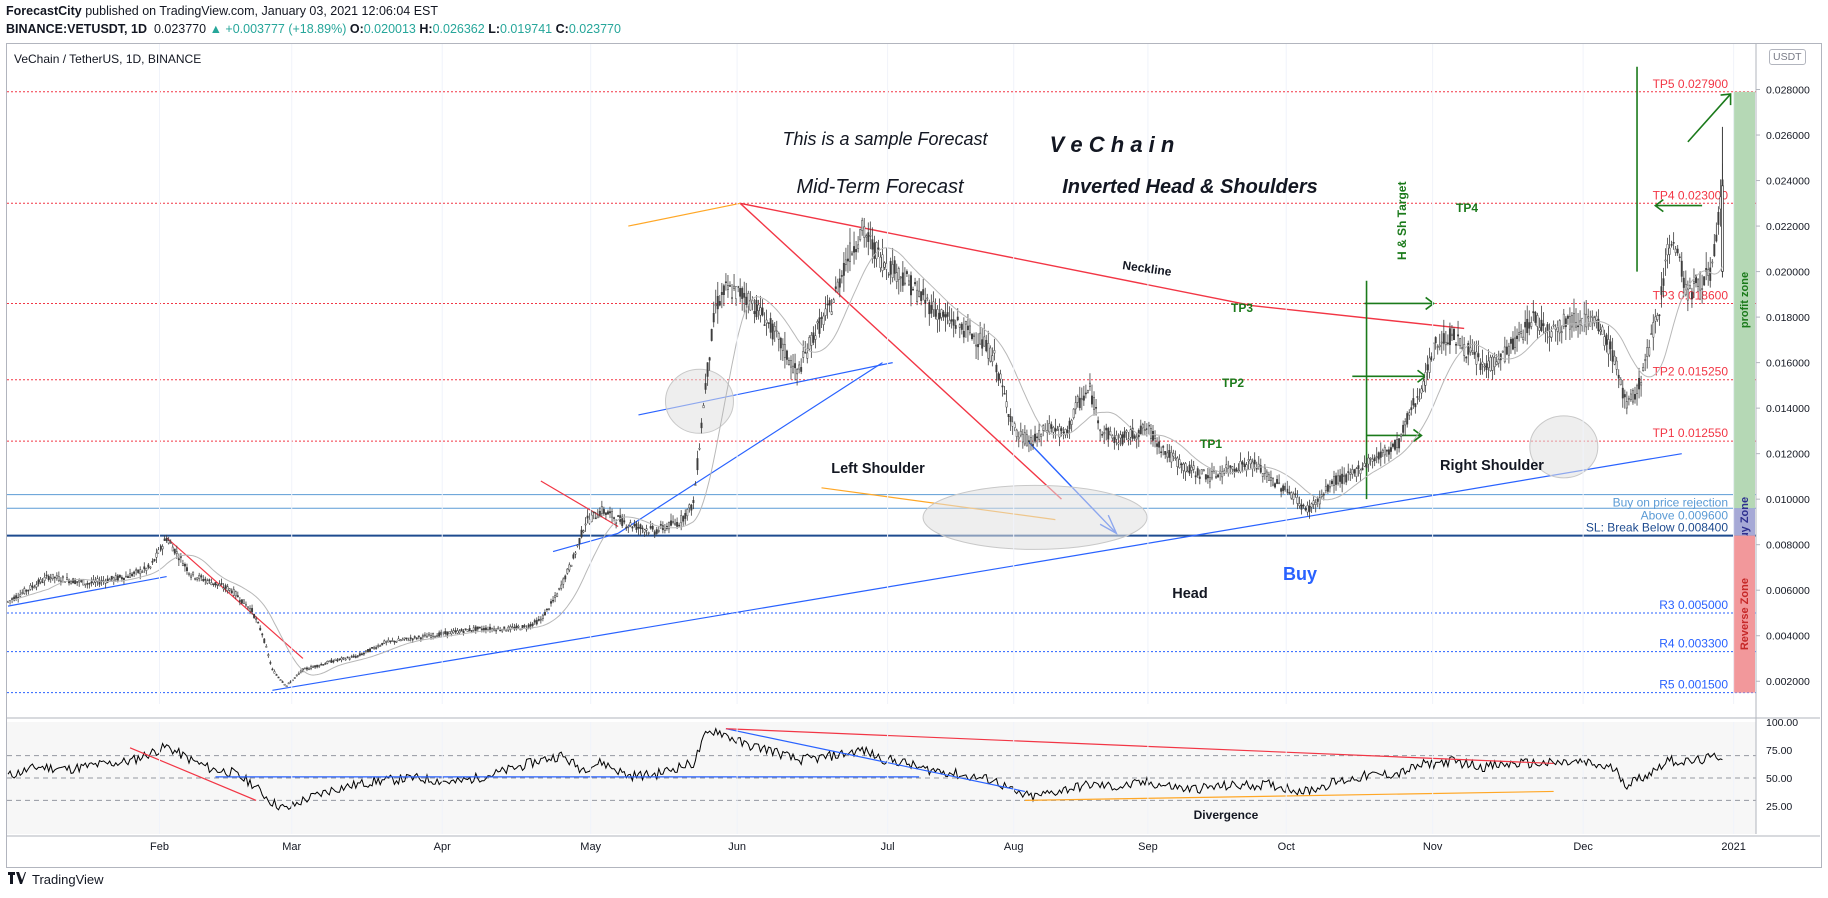  What do you see at coordinates (356, 29) in the screenshot?
I see `open-label: O:` at bounding box center [356, 29].